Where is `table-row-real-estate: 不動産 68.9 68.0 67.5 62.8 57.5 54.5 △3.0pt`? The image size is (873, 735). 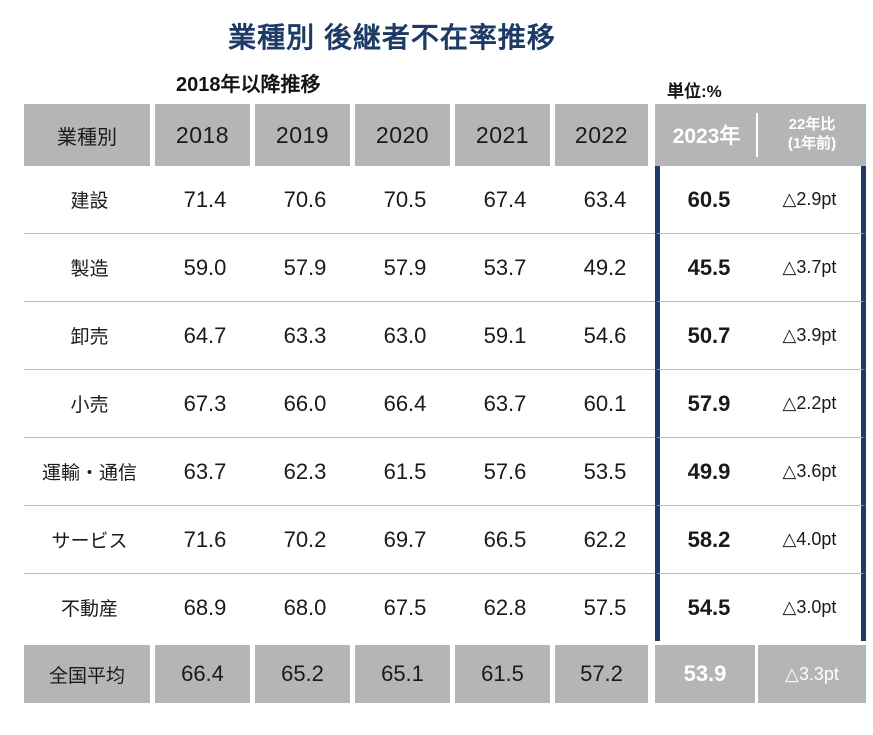 table-row-real-estate: 不動産 68.9 68.0 67.5 62.8 57.5 54.5 △3.0pt is located at coordinates (445, 607).